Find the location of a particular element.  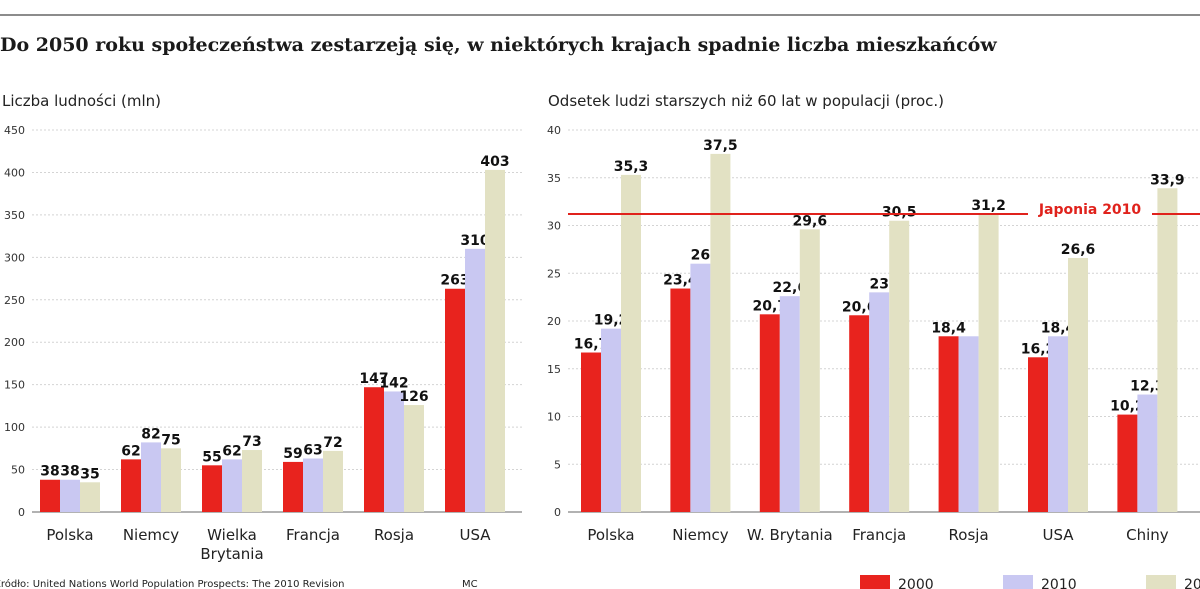

y-tick-label: 200 is located at coordinates (14, 342).